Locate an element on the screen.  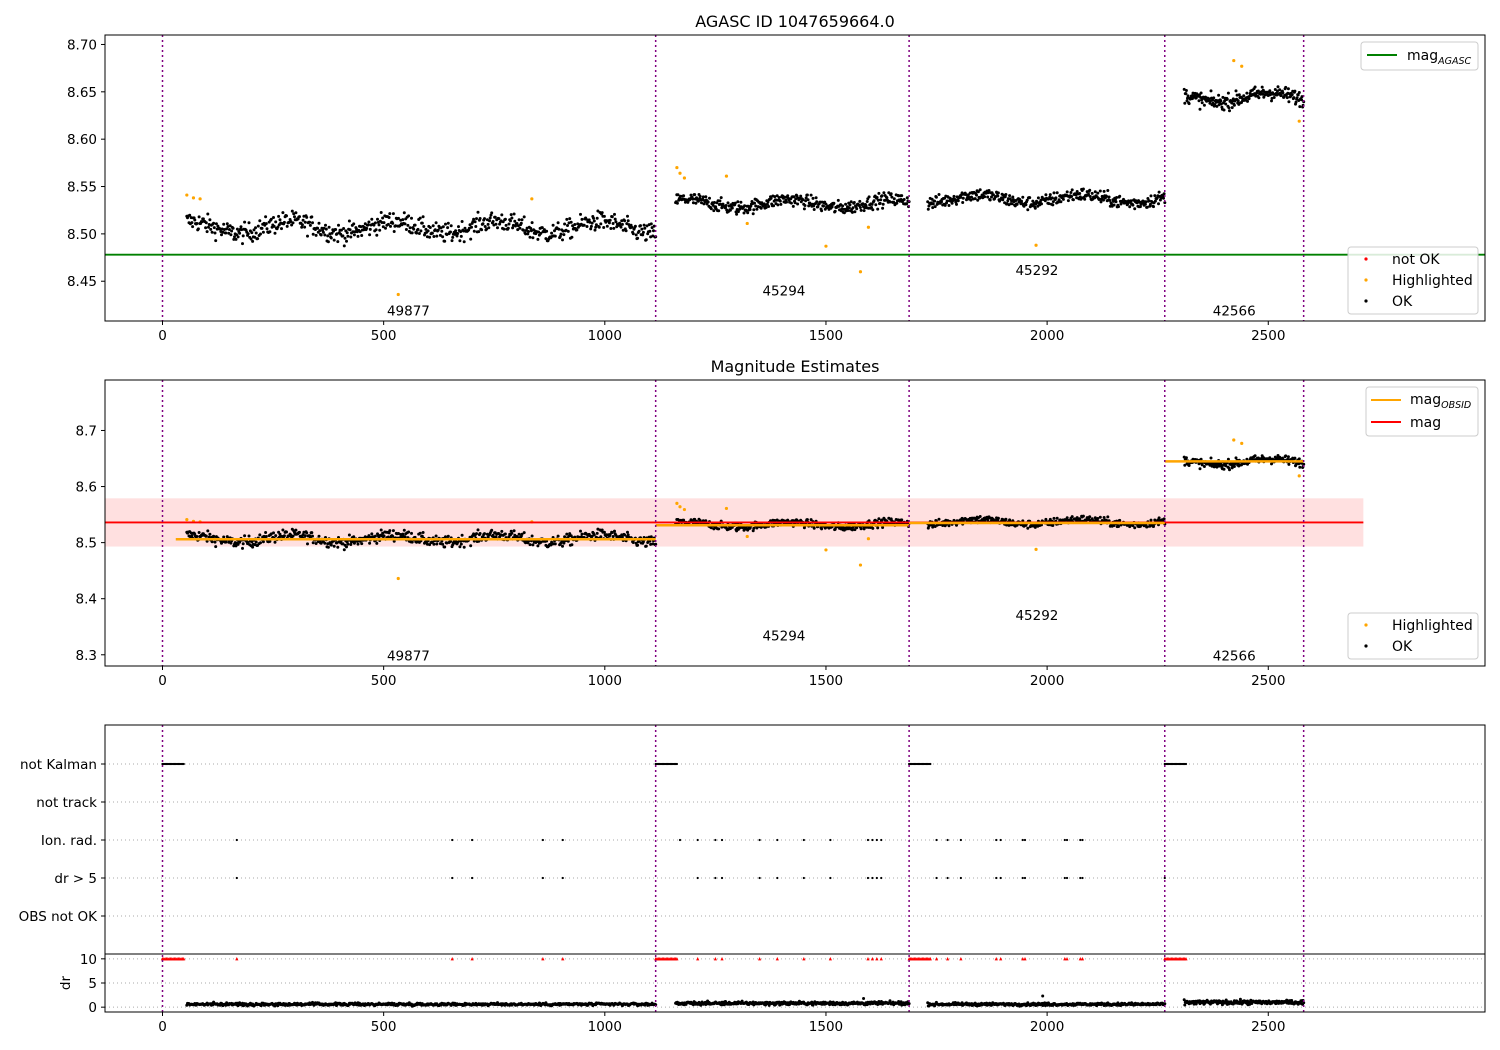
x-tick-label: 2500 is located at coordinates (1268, 336).